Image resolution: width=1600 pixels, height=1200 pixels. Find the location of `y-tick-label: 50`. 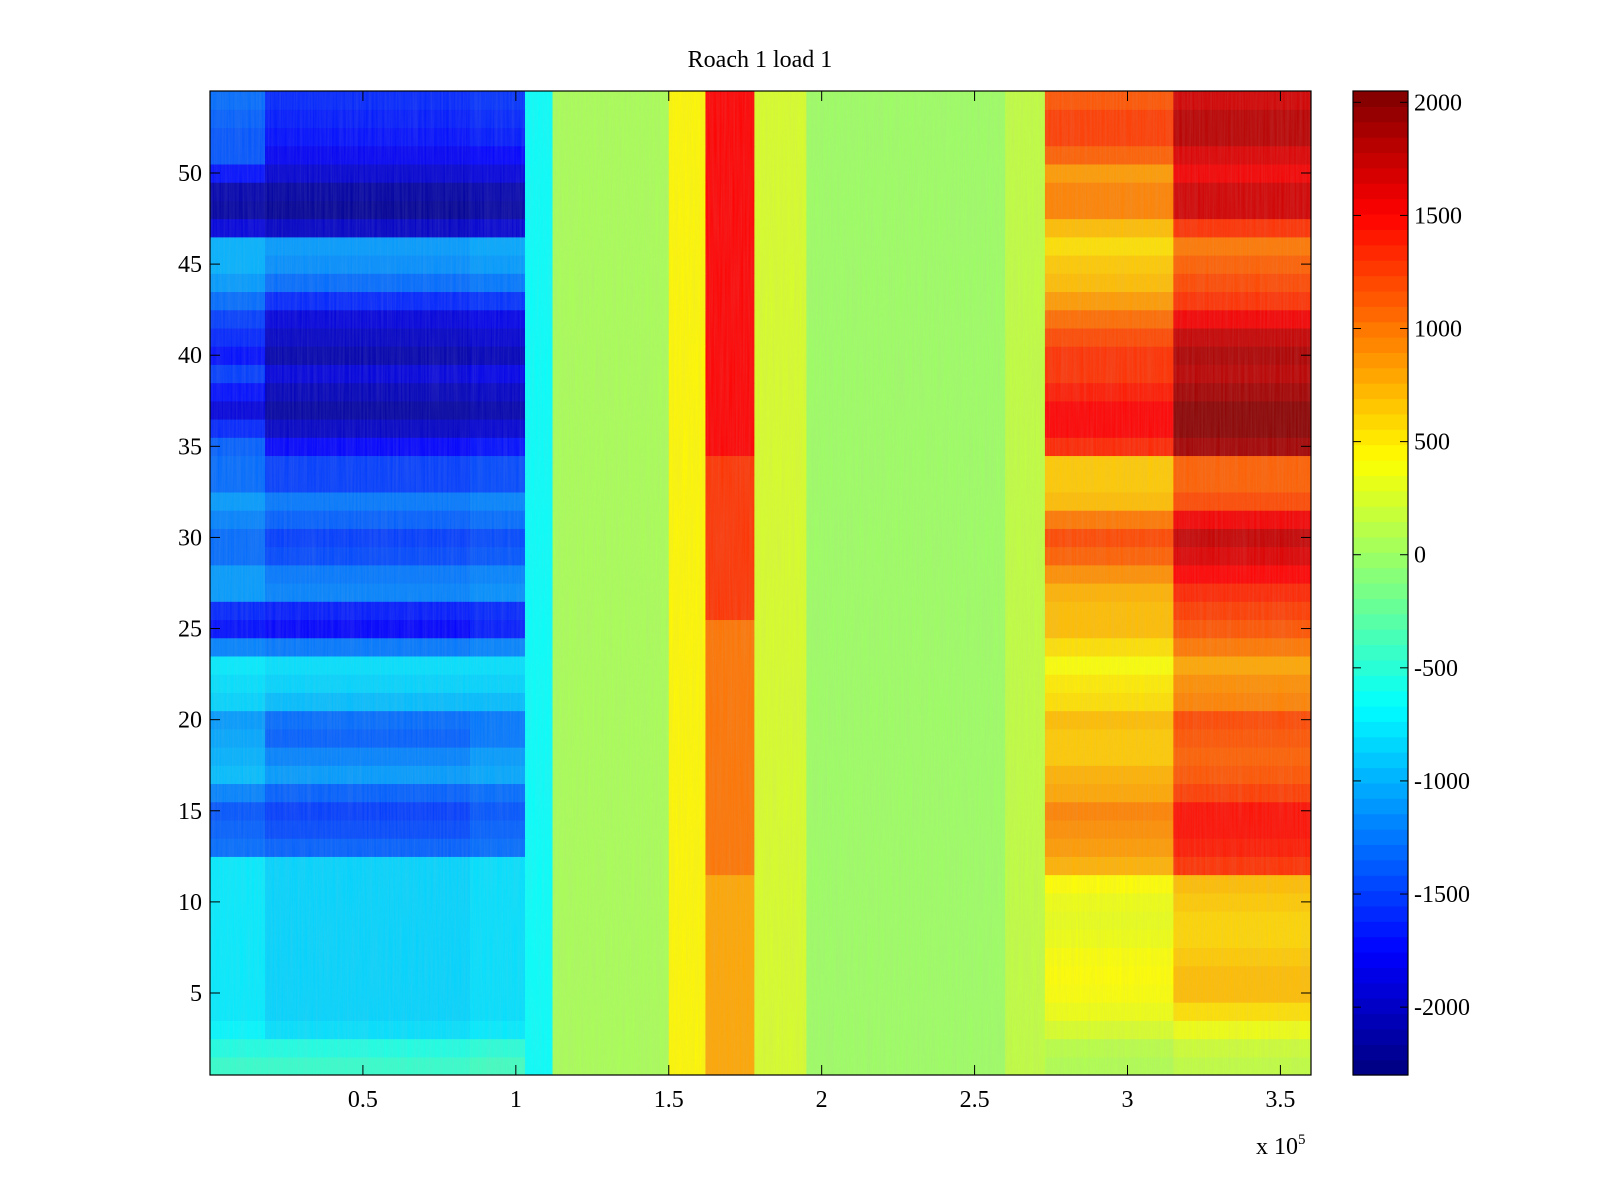

y-tick-label: 50 is located at coordinates (190, 174).